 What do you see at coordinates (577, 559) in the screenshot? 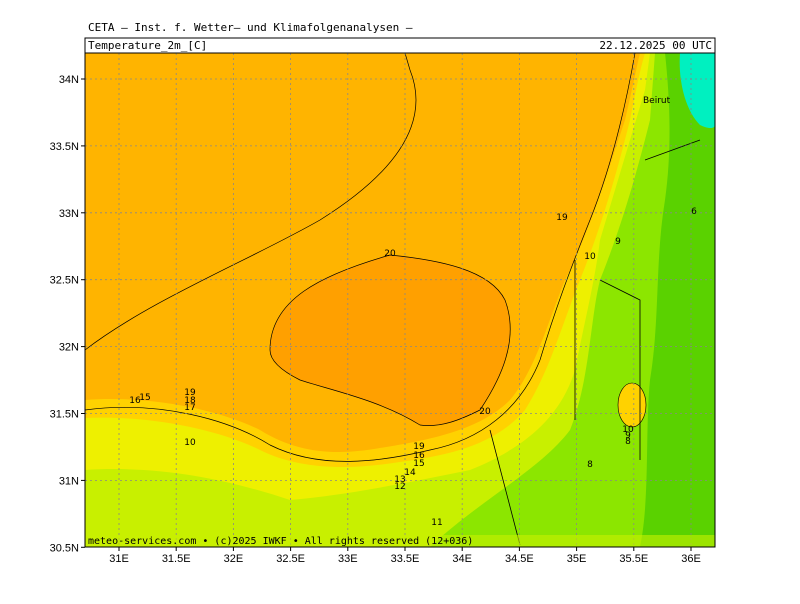
I see `lon-label: 35E` at bounding box center [577, 559].